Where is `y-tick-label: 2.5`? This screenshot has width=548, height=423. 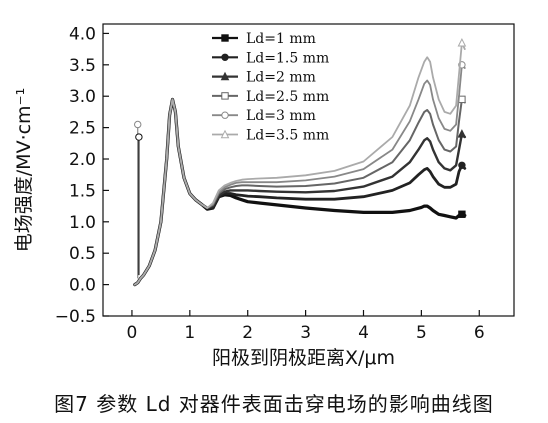
y-tick-label: 2.5 is located at coordinates (82, 129).